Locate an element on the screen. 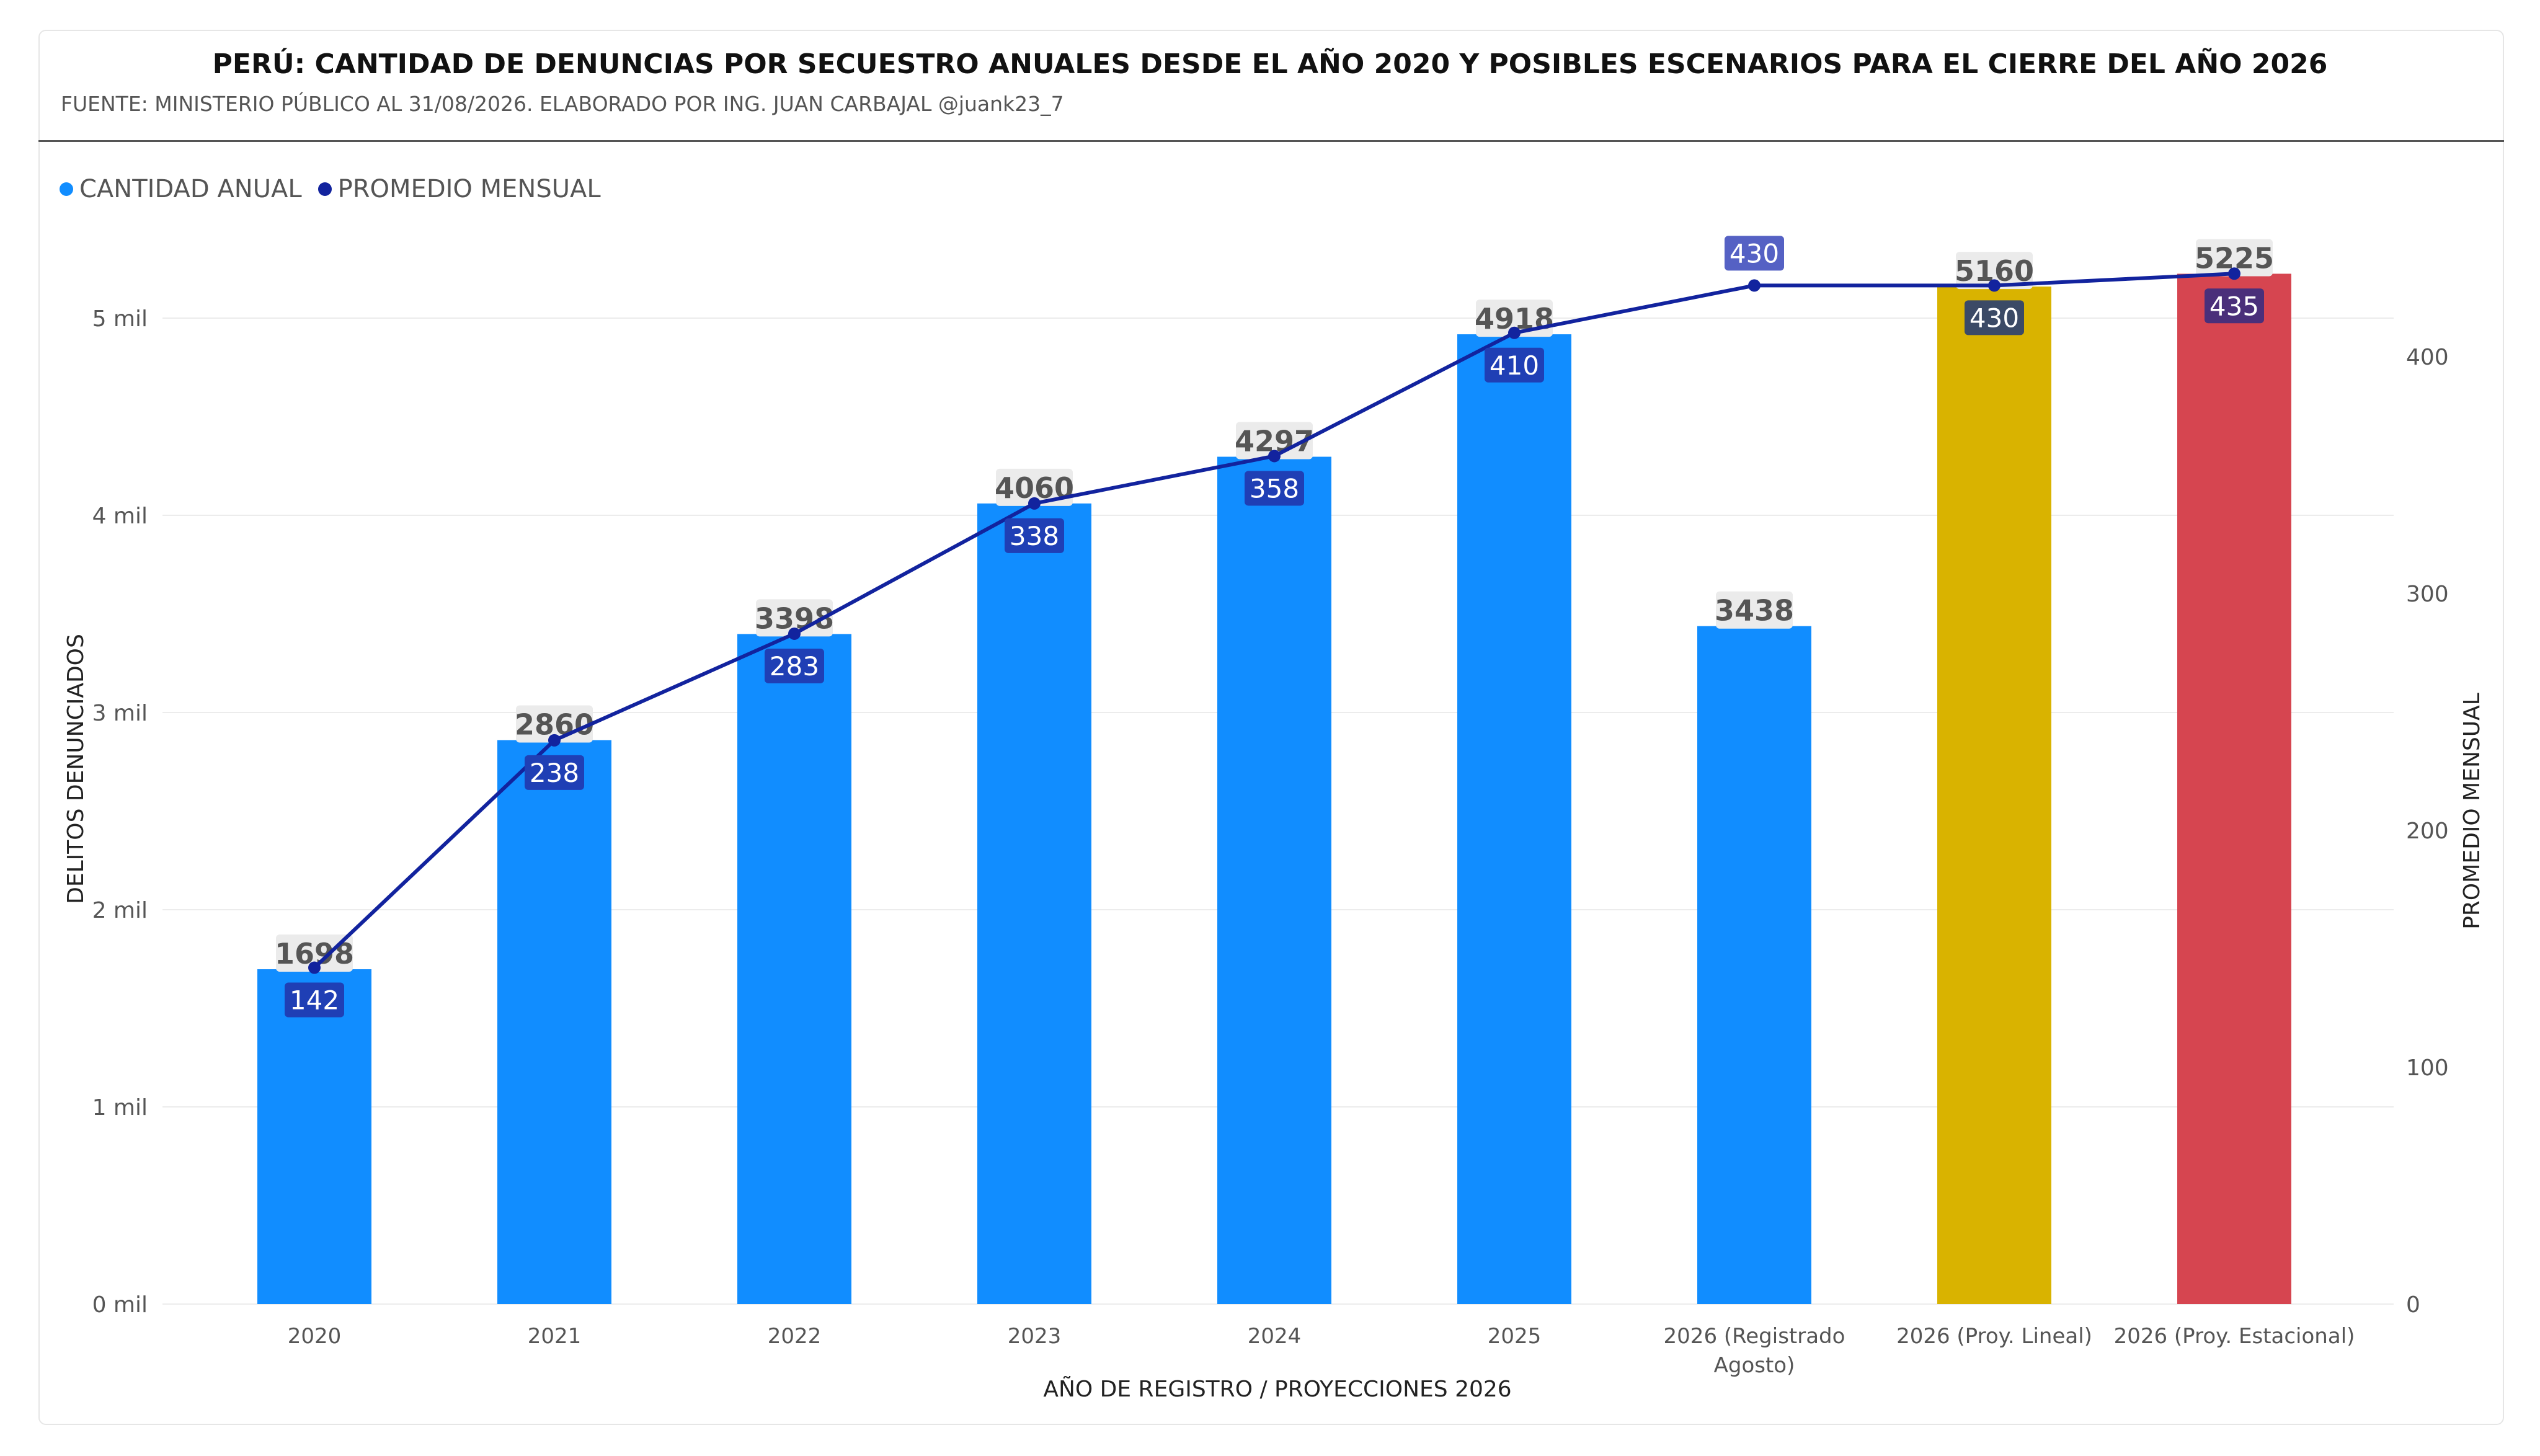 The width and height of the screenshot is (2540, 1456). y-tick-label: 2 mil is located at coordinates (120, 911).